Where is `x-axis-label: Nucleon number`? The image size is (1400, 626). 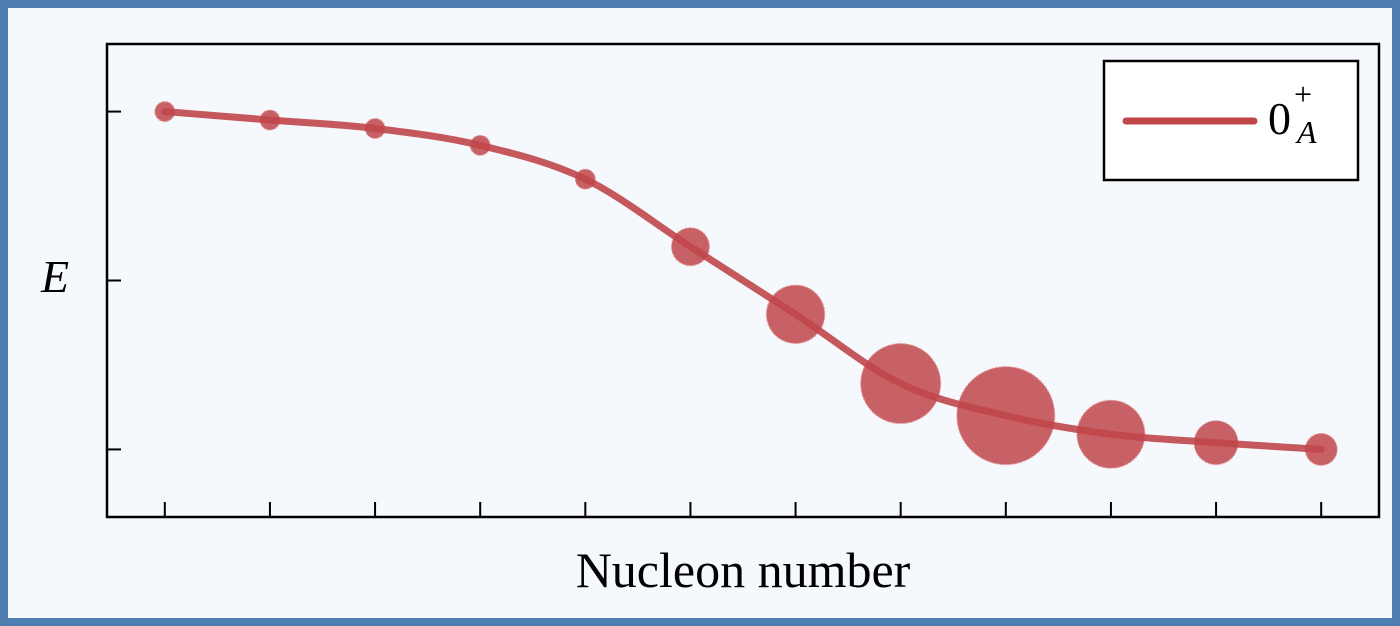 x-axis-label: Nucleon number is located at coordinates (743, 570).